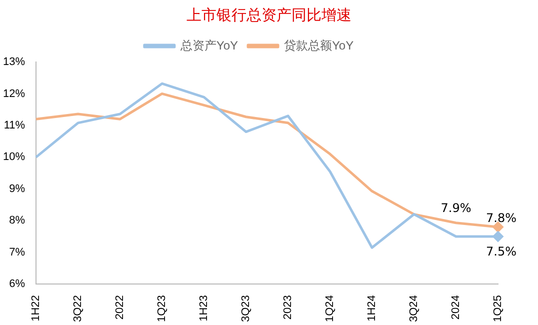  I want to click on data-label: 7.5%, so click(501, 251).